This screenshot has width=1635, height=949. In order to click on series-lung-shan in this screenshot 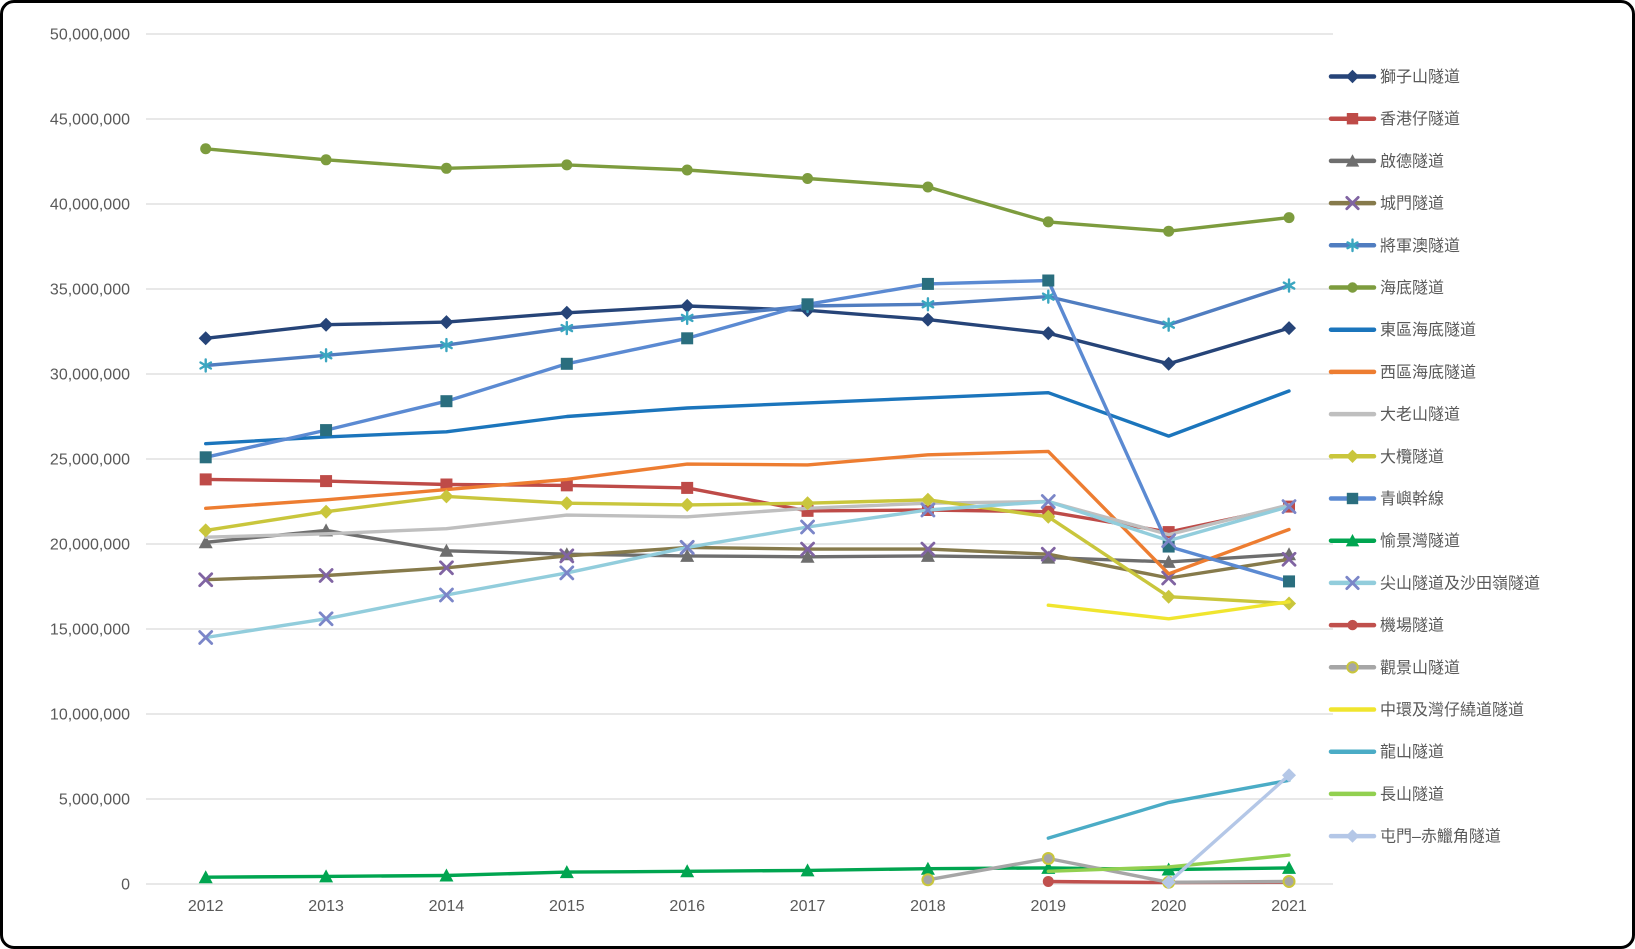, I will do `click(1168, 809)`.